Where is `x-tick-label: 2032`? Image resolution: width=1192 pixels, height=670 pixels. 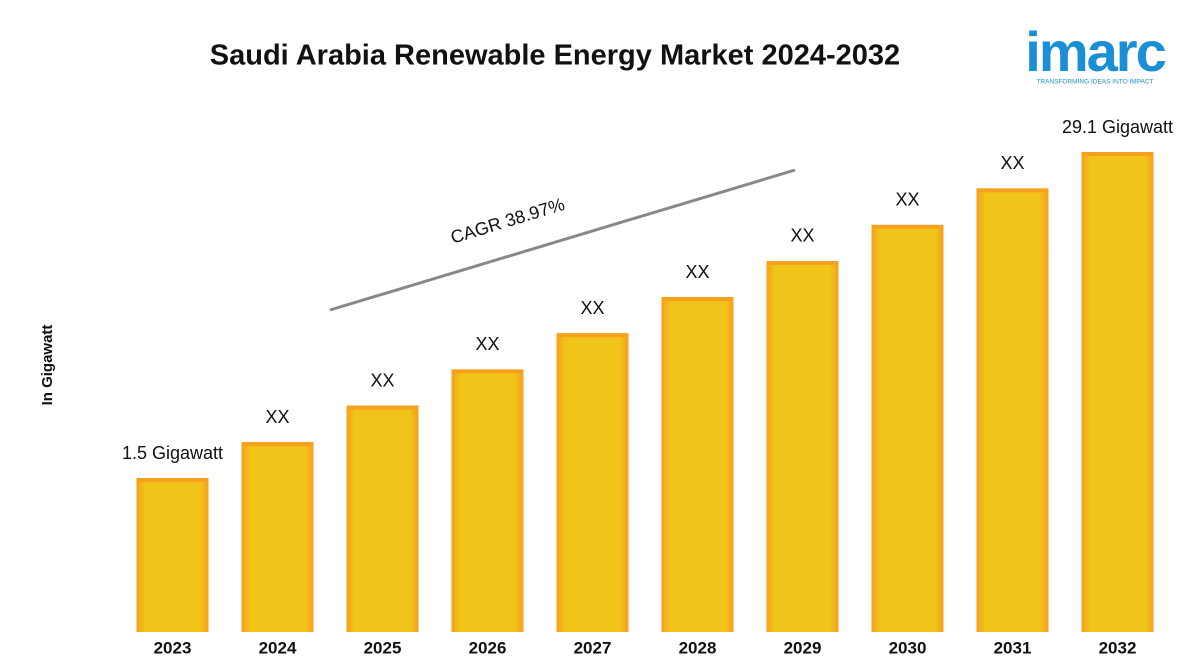 x-tick-label: 2032 is located at coordinates (1118, 647).